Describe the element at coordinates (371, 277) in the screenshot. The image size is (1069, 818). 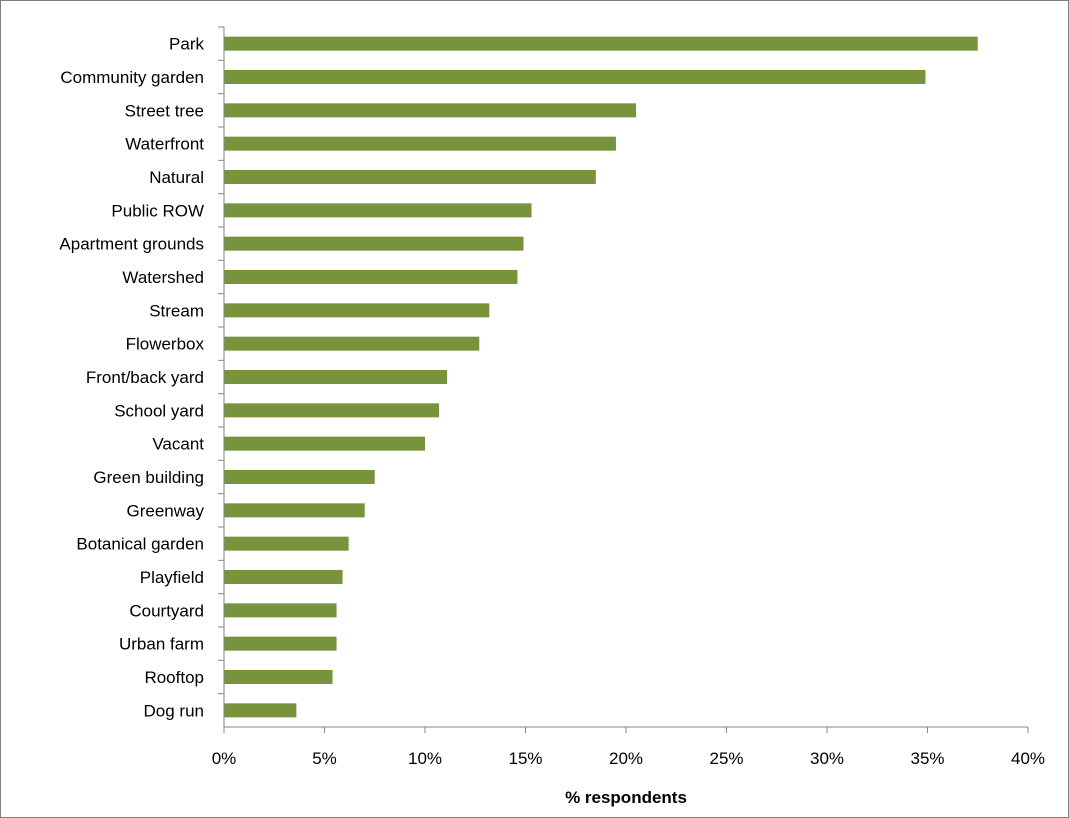
I see `bar-watershed` at that location.